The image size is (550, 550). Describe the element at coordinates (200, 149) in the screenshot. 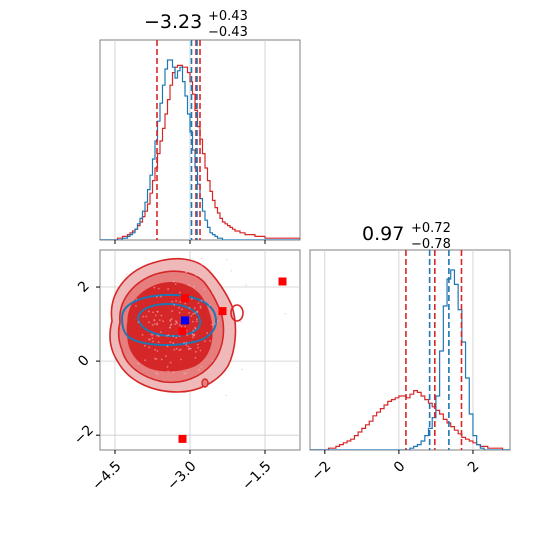

I see `hist-x-blue` at that location.